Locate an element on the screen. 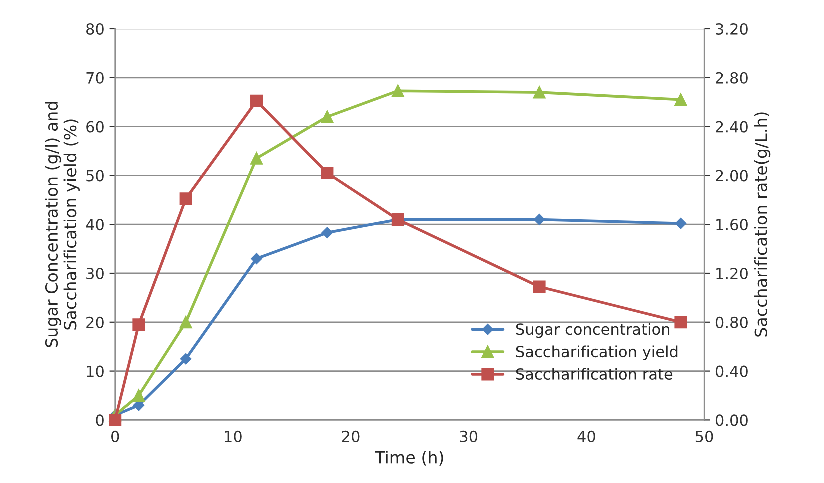 The width and height of the screenshot is (824, 483). y2-tick-label: 2.00 is located at coordinates (732, 176).